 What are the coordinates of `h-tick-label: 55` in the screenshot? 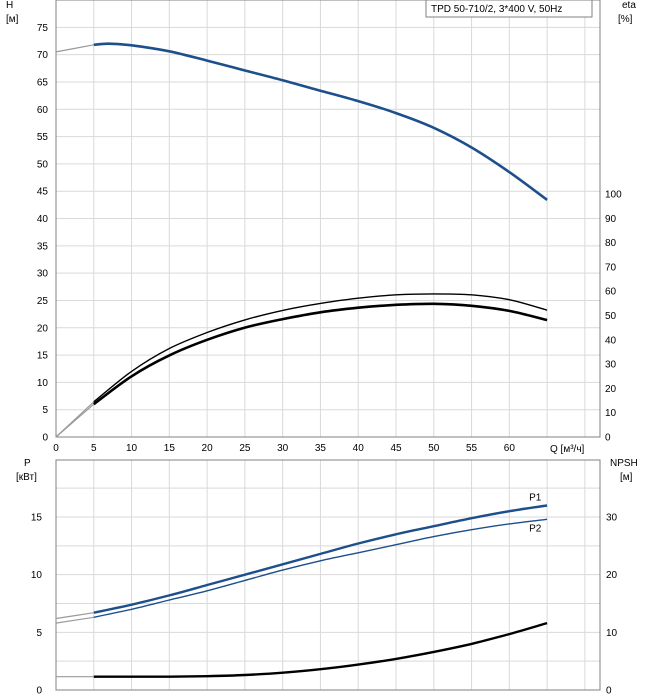 It's located at (43, 137).